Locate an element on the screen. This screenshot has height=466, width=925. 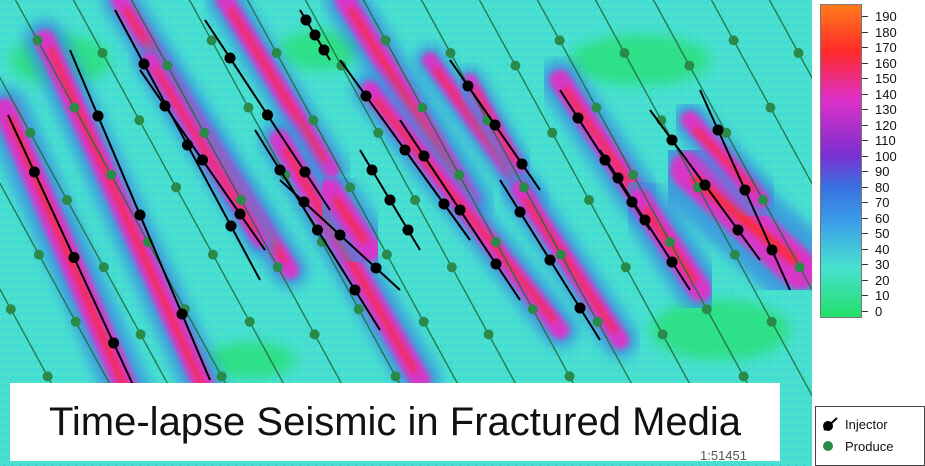
legend-producer-label: Produce is located at coordinates (869, 446).